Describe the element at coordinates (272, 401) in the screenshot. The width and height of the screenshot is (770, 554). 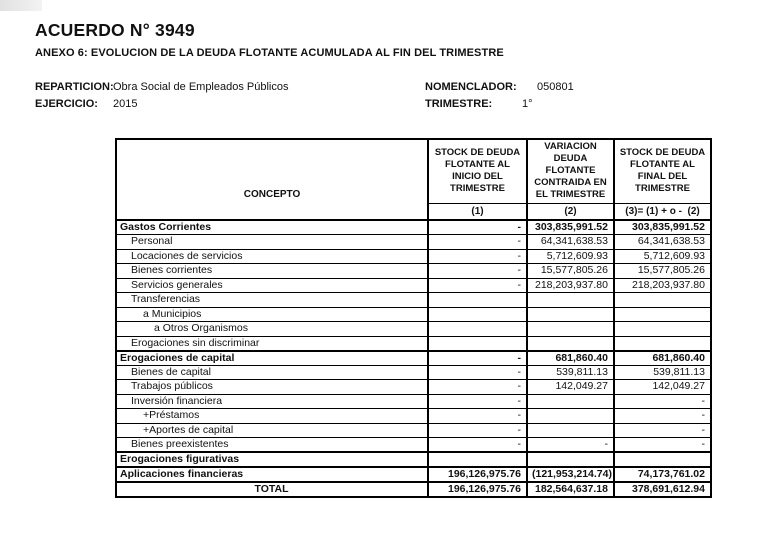
I see `concept-cell: Inversión financiera` at that location.